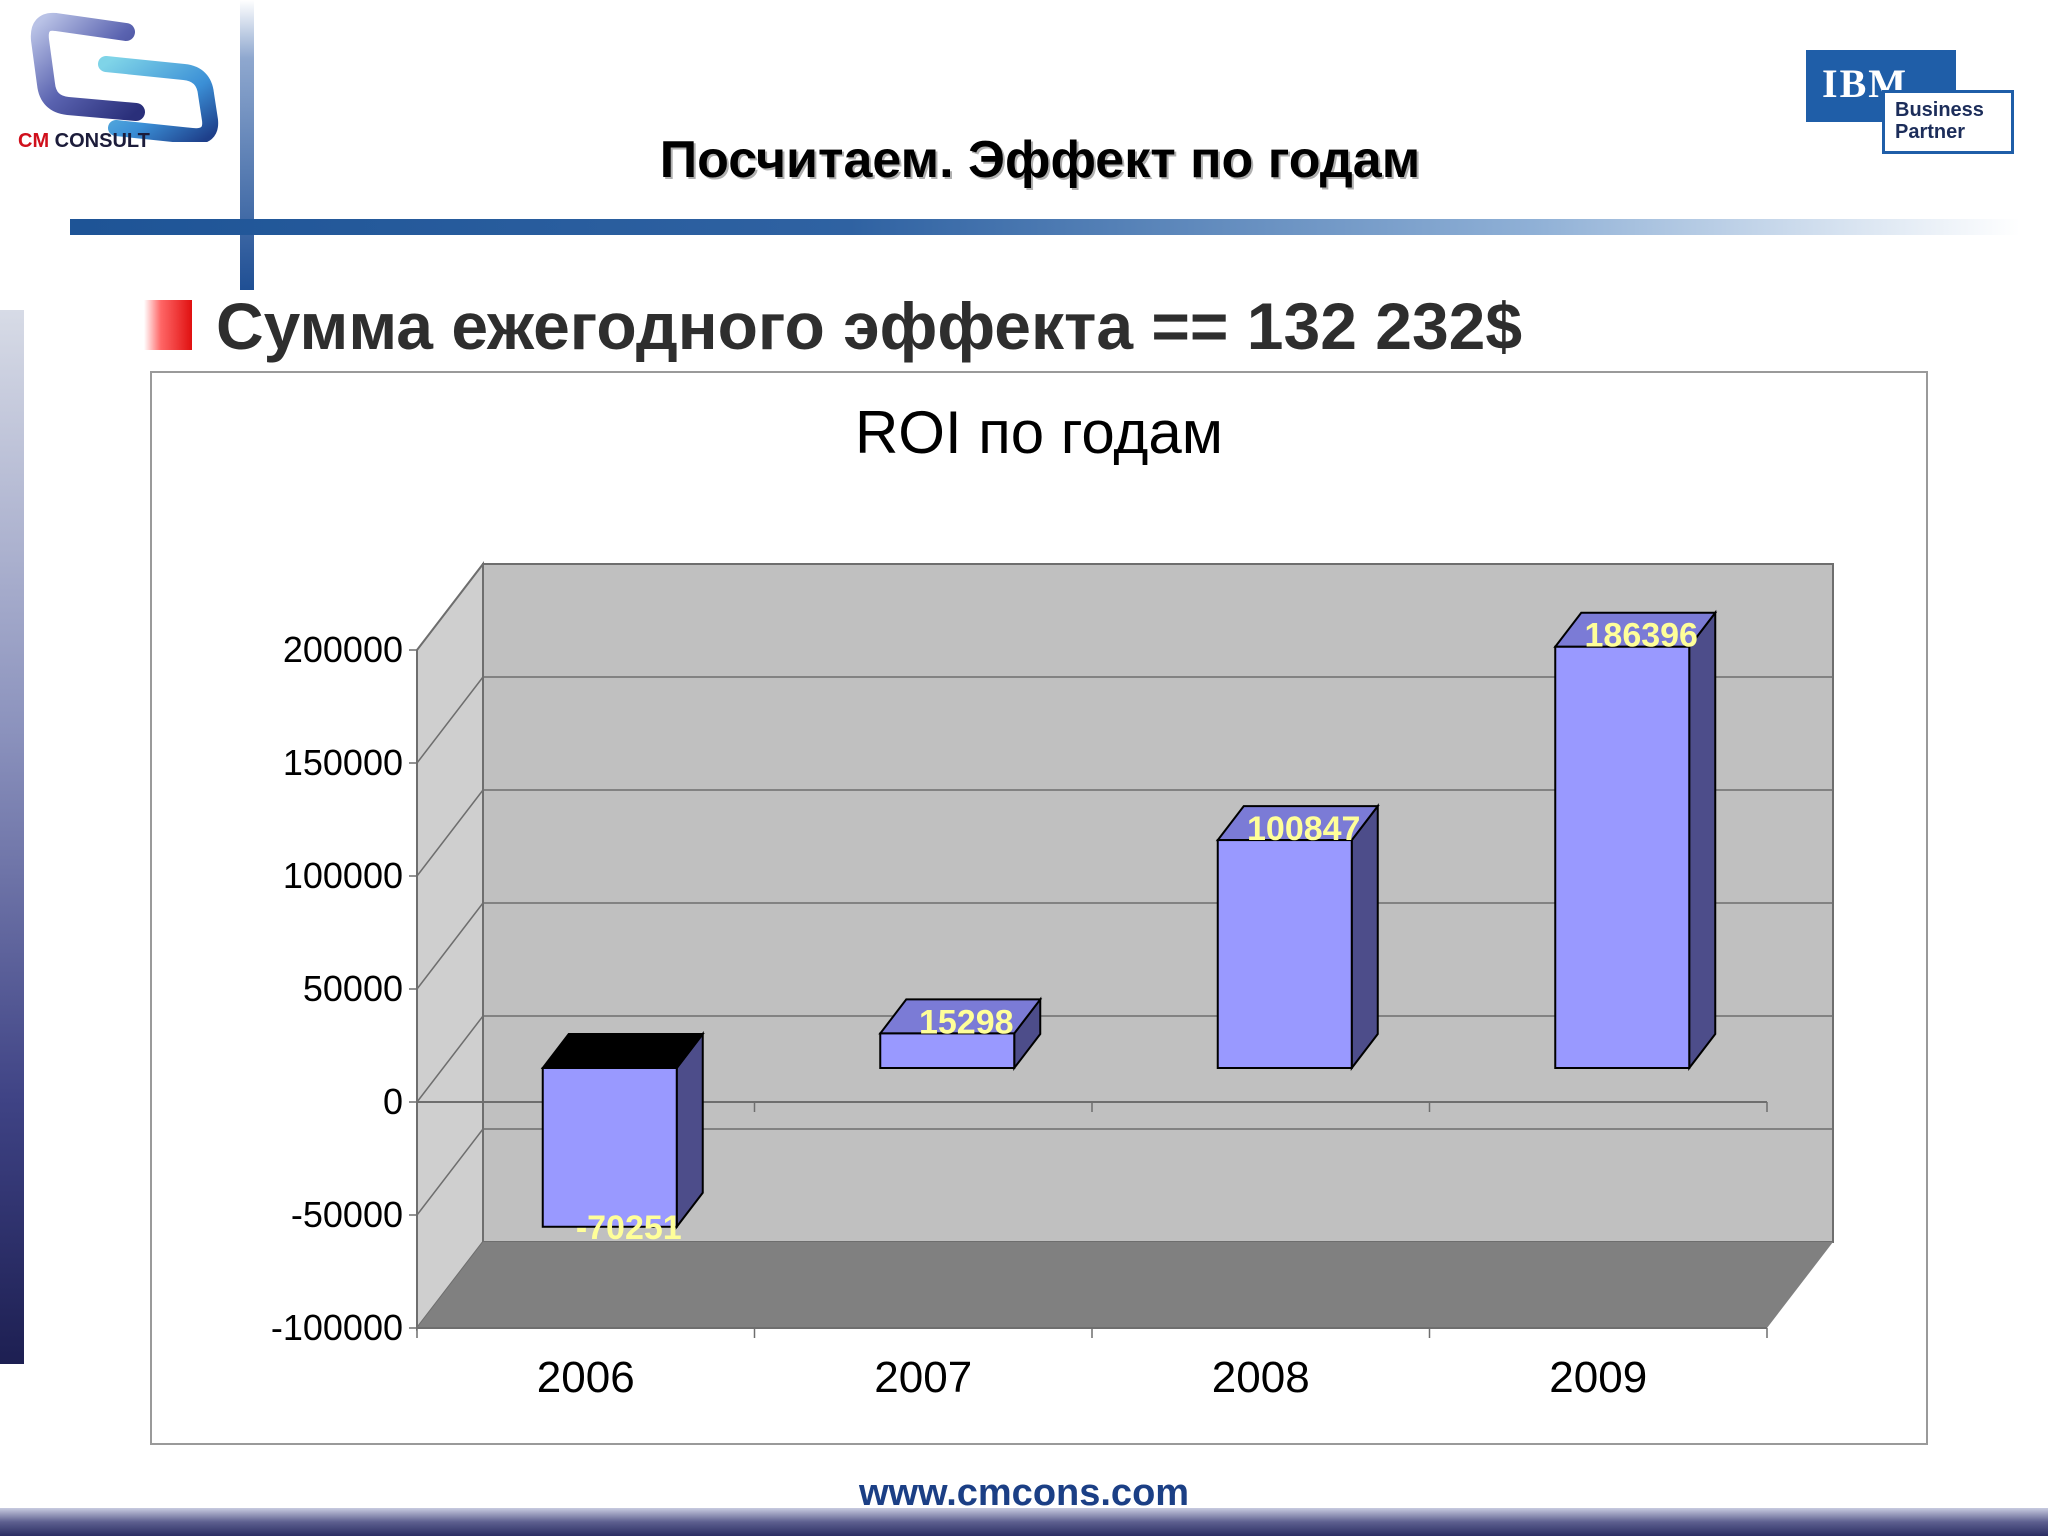 This screenshot has width=2048, height=1536. I want to click on left-gradient-strip, so click(12, 837).